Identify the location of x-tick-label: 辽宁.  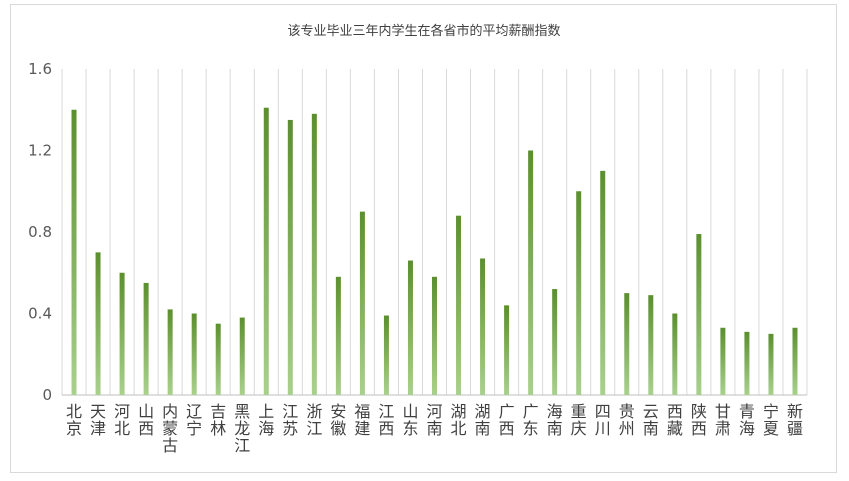
(194, 420).